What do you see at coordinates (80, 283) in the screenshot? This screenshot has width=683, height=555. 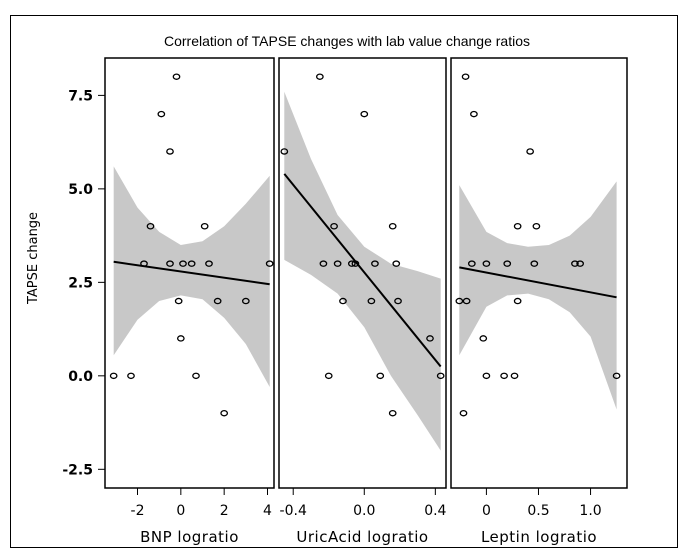 I see `y-tick-label: 2.5` at bounding box center [80, 283].